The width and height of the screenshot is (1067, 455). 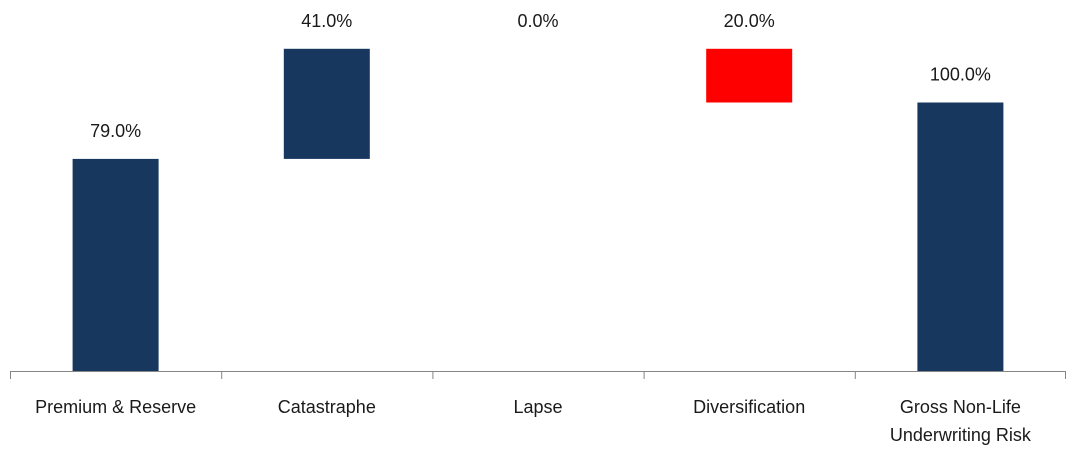 I want to click on data-label-3: 20.0%, so click(x=749, y=21).